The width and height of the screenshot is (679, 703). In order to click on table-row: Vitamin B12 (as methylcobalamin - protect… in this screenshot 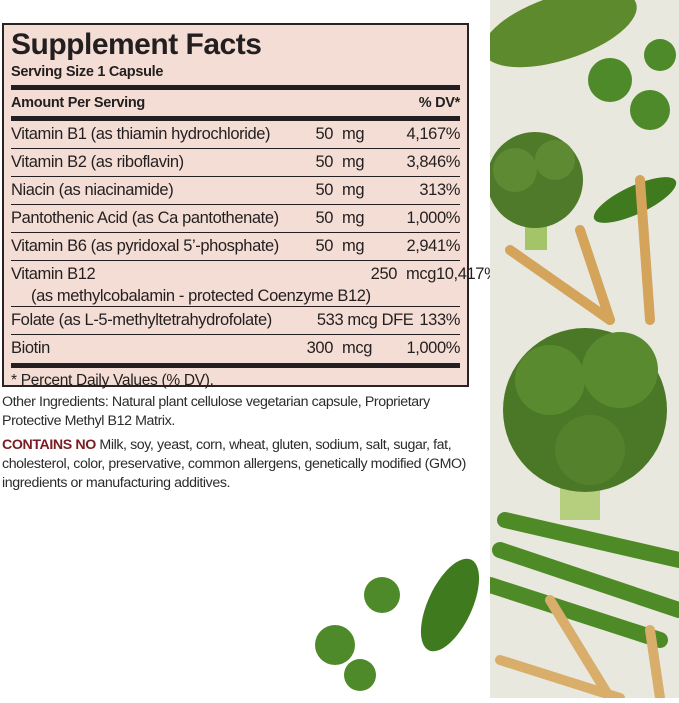, I will do `click(255, 284)`.